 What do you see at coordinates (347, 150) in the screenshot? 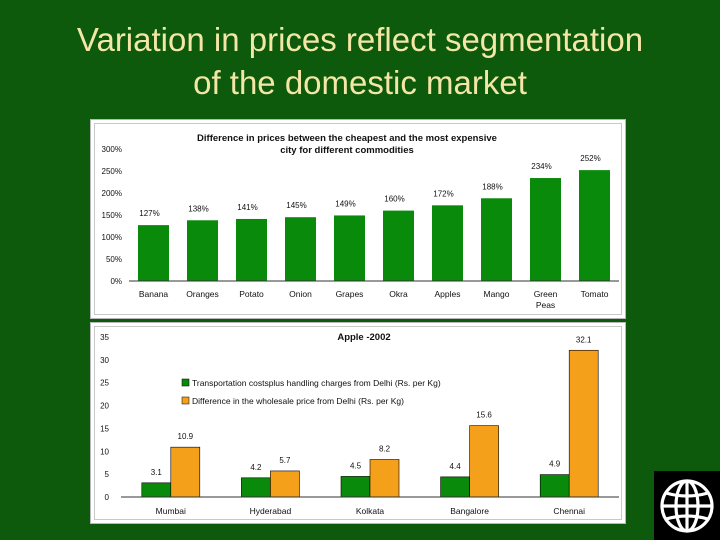
I see `chart1-title-line-2: city for different commodities` at bounding box center [347, 150].